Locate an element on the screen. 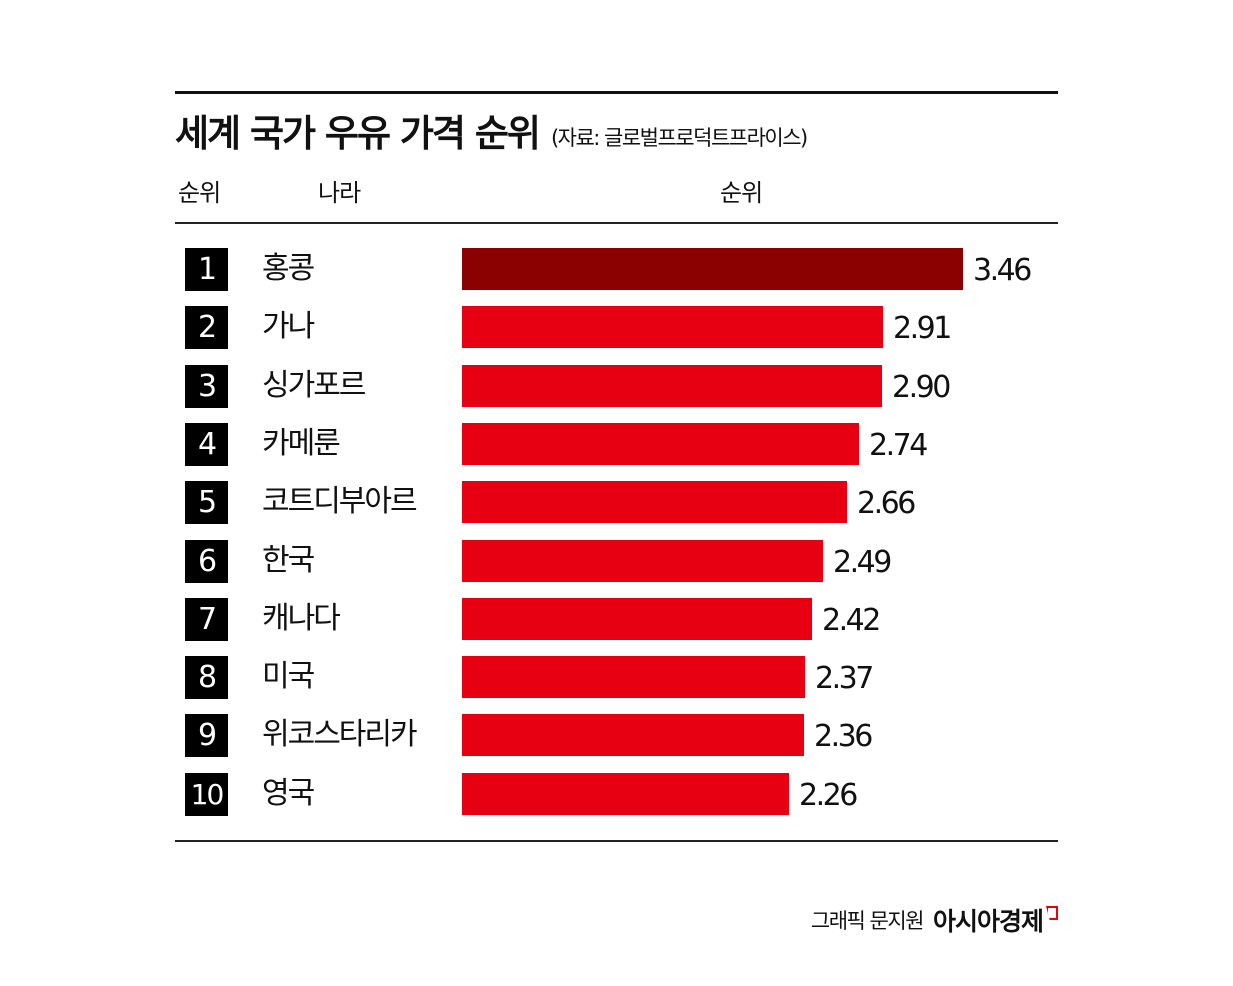 This screenshot has width=1233, height=986. value-label: 2.26 is located at coordinates (828, 795).